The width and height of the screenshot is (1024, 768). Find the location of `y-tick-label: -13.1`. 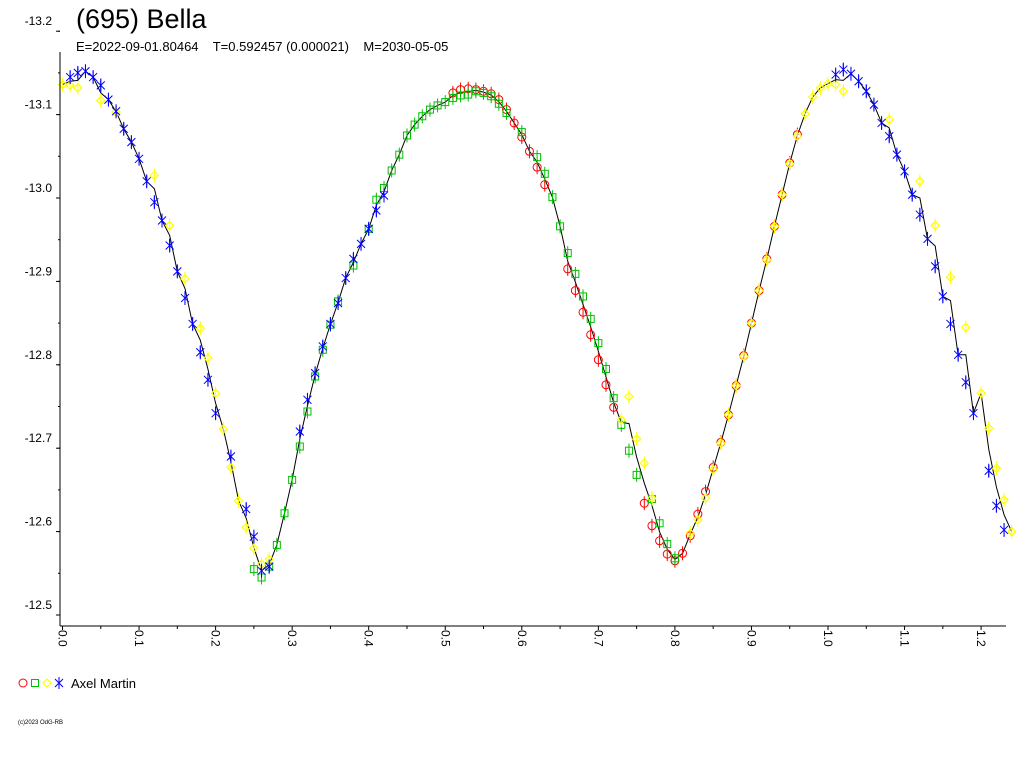

y-tick-label: -13.1 is located at coordinates (39, 105).